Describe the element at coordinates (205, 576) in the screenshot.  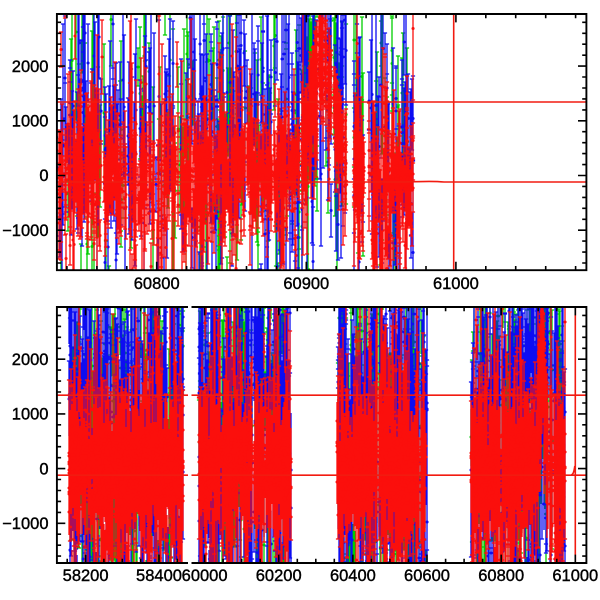
I see `svg-text: 60000` at that location.